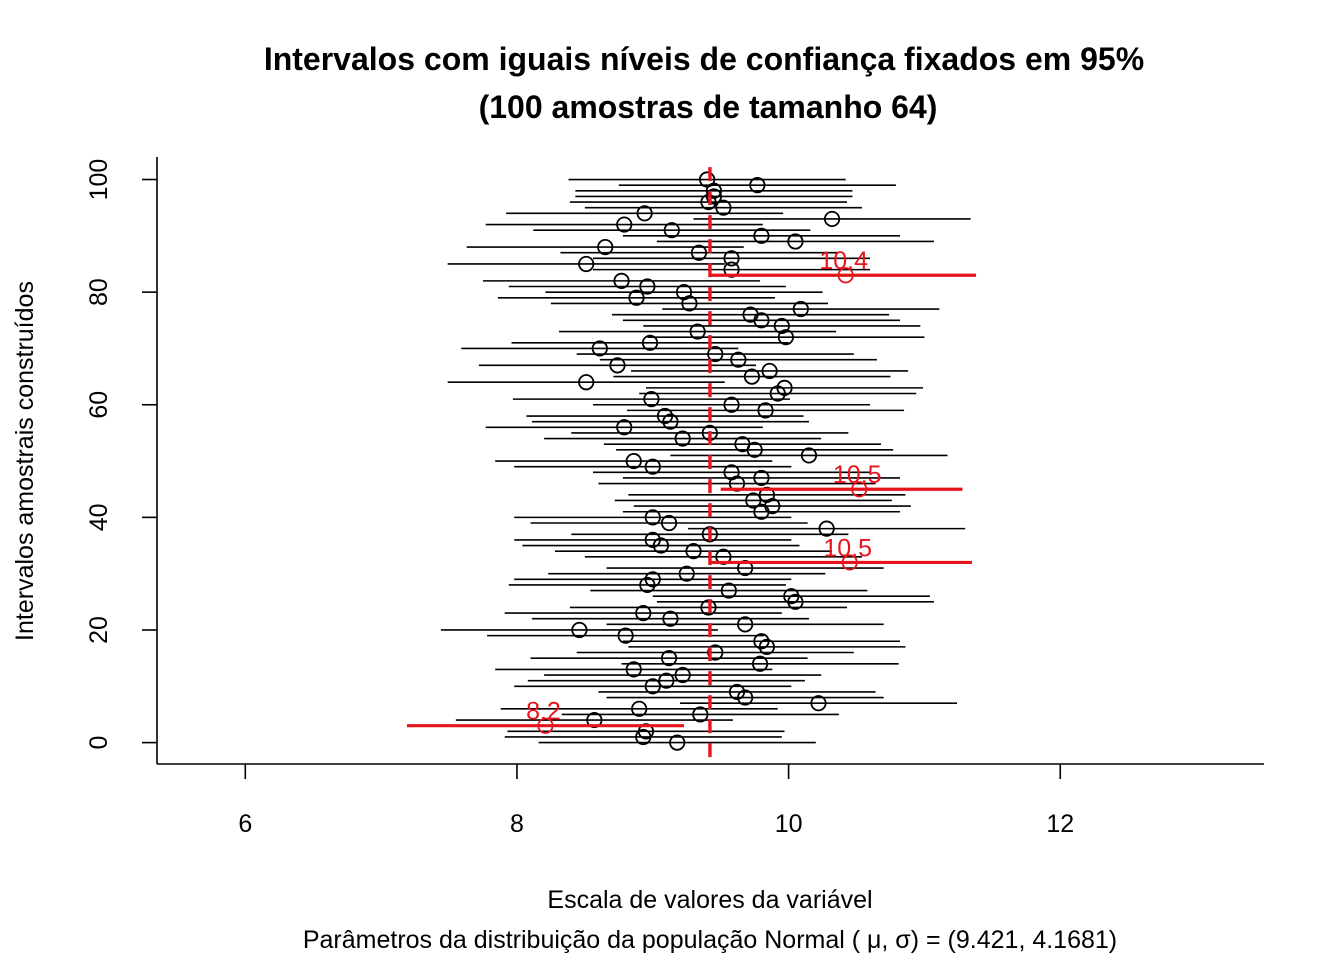 This screenshot has width=1344, height=960. I want to click on y-tick-label: 60, so click(99, 405).